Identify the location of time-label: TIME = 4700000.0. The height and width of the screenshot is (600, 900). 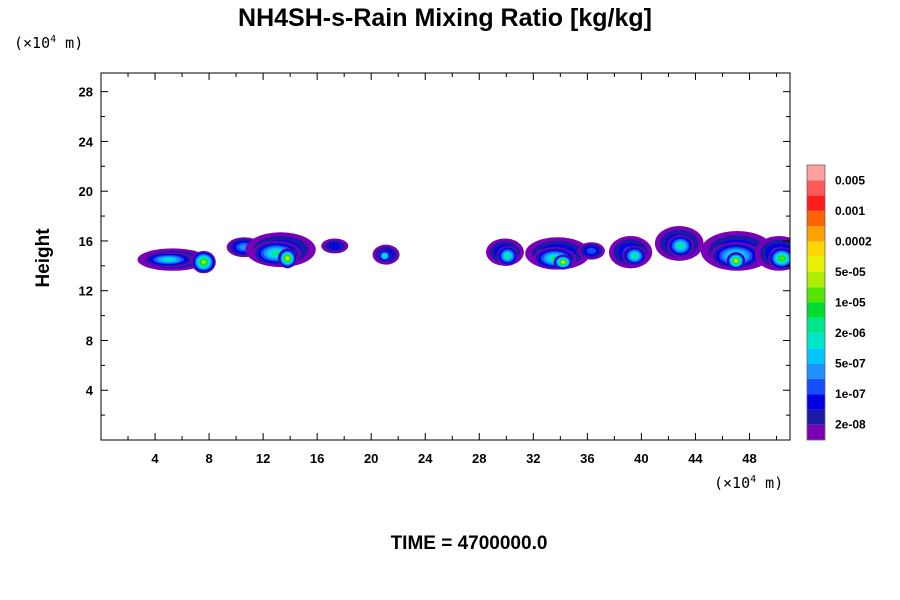
(469, 543).